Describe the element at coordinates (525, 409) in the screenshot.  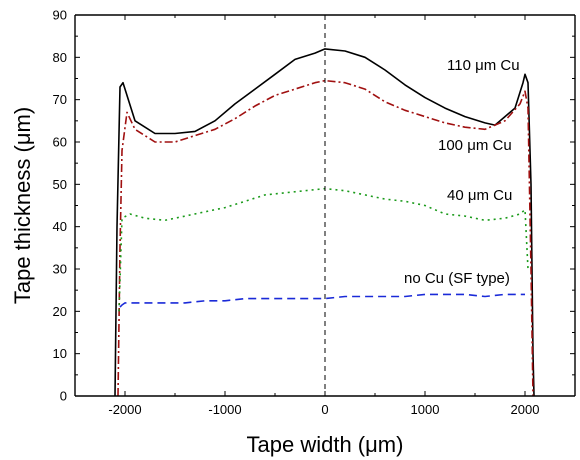
I see `x-tick-label: 2000` at that location.